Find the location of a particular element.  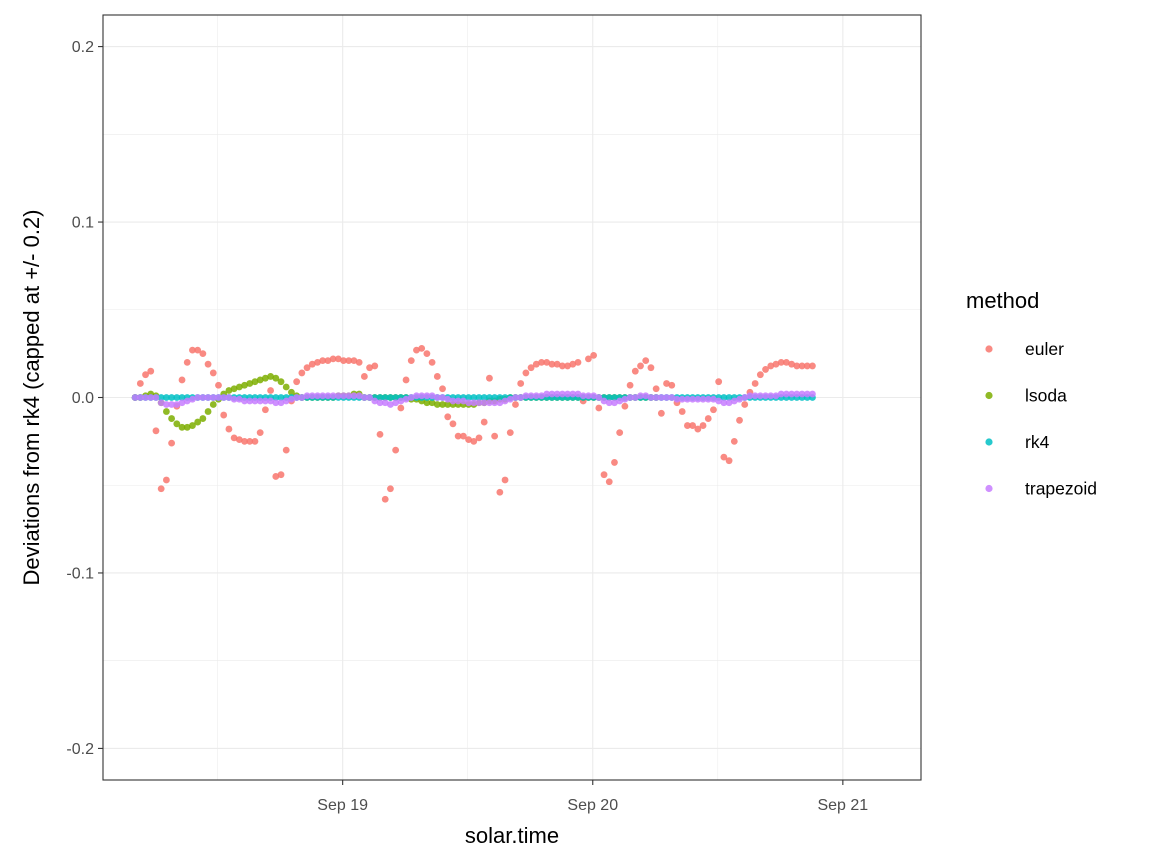

legend-label: lsoda is located at coordinates (1046, 396).